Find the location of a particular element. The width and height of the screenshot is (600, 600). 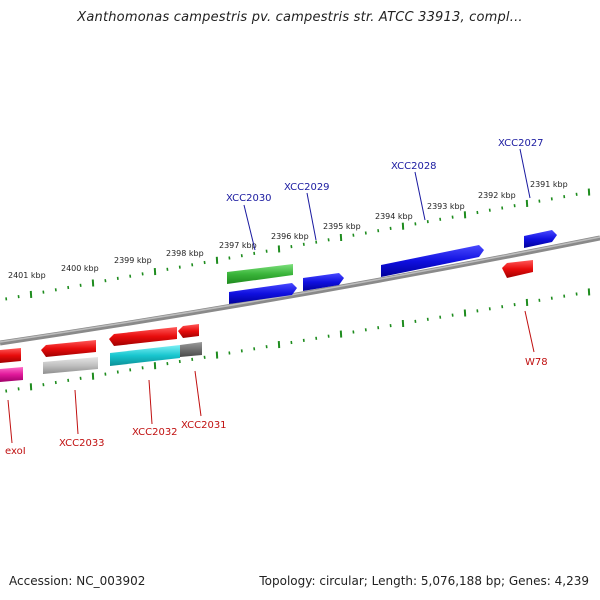

gene-xcc2031-lower-feature is located at coordinates (191, 349).